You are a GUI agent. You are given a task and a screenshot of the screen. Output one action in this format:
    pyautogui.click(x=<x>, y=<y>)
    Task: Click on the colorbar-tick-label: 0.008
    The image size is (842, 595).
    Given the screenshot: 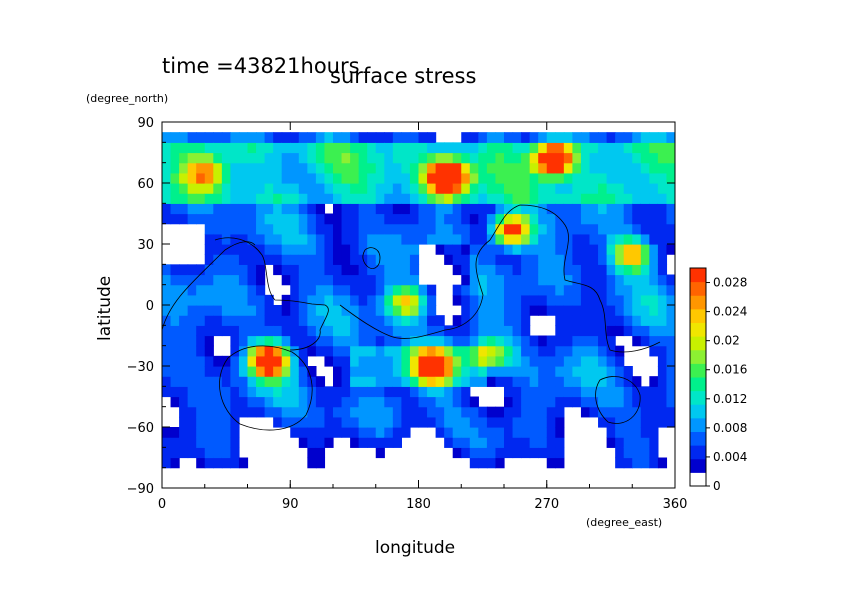 What is the action you would take?
    pyautogui.click(x=730, y=428)
    